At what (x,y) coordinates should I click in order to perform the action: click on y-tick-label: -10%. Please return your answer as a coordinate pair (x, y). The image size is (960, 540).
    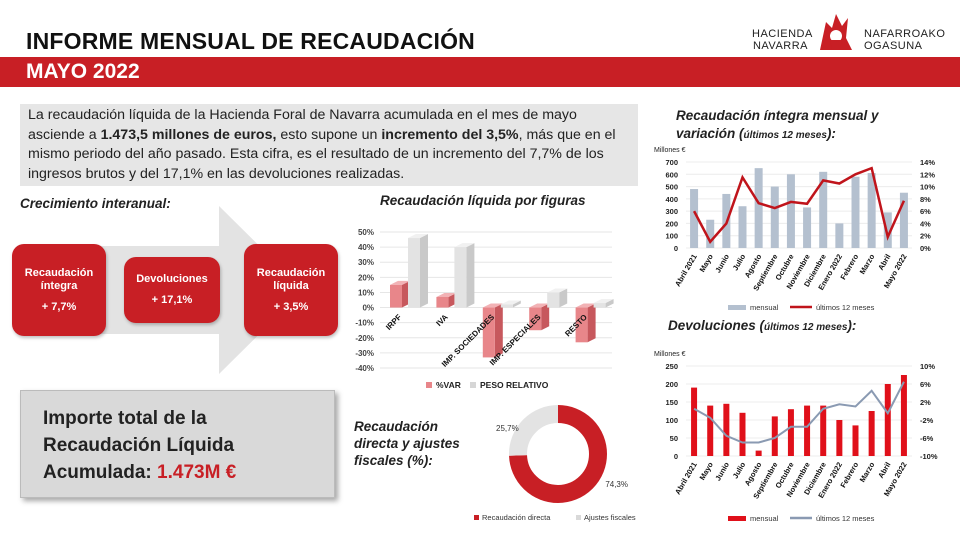
    Looking at the image, I should click on (364, 323).